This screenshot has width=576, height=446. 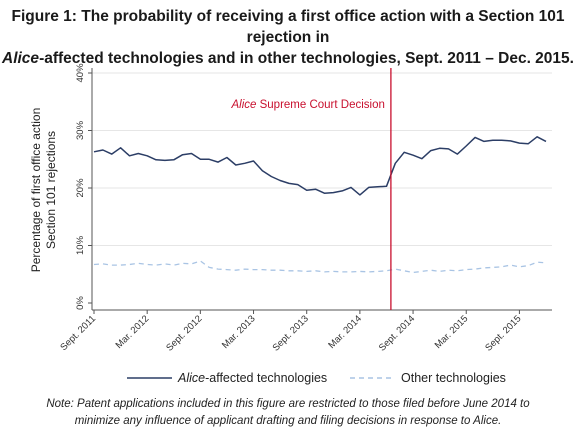 I want to click on legend-label-other: Other technologies, so click(x=453, y=378).